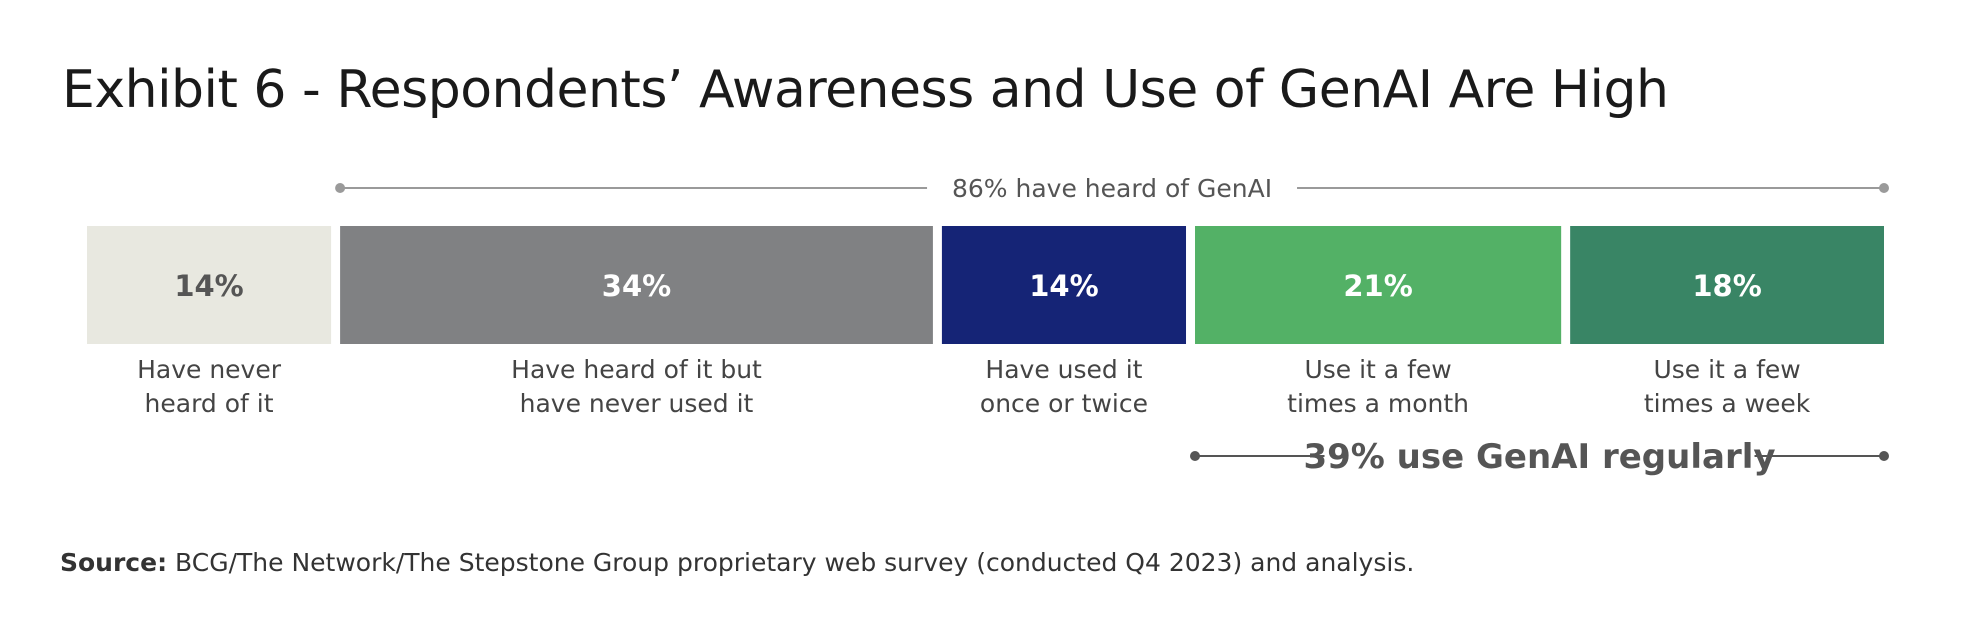  I want to click on category-label-2-line-2: have never used it, so click(637, 403).